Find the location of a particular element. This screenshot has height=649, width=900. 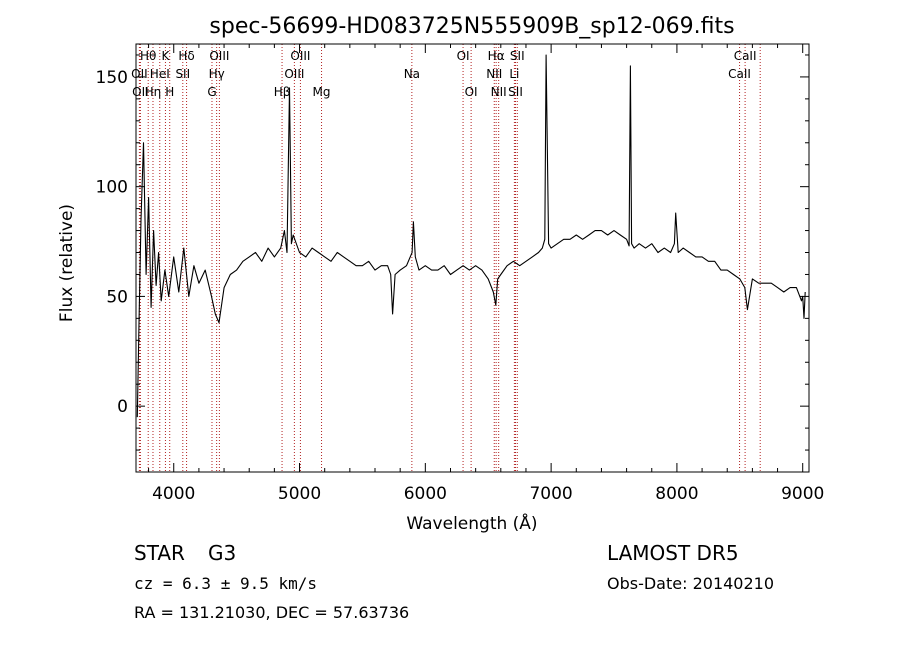

line-label-3: OIII is located at coordinates (219, 56).